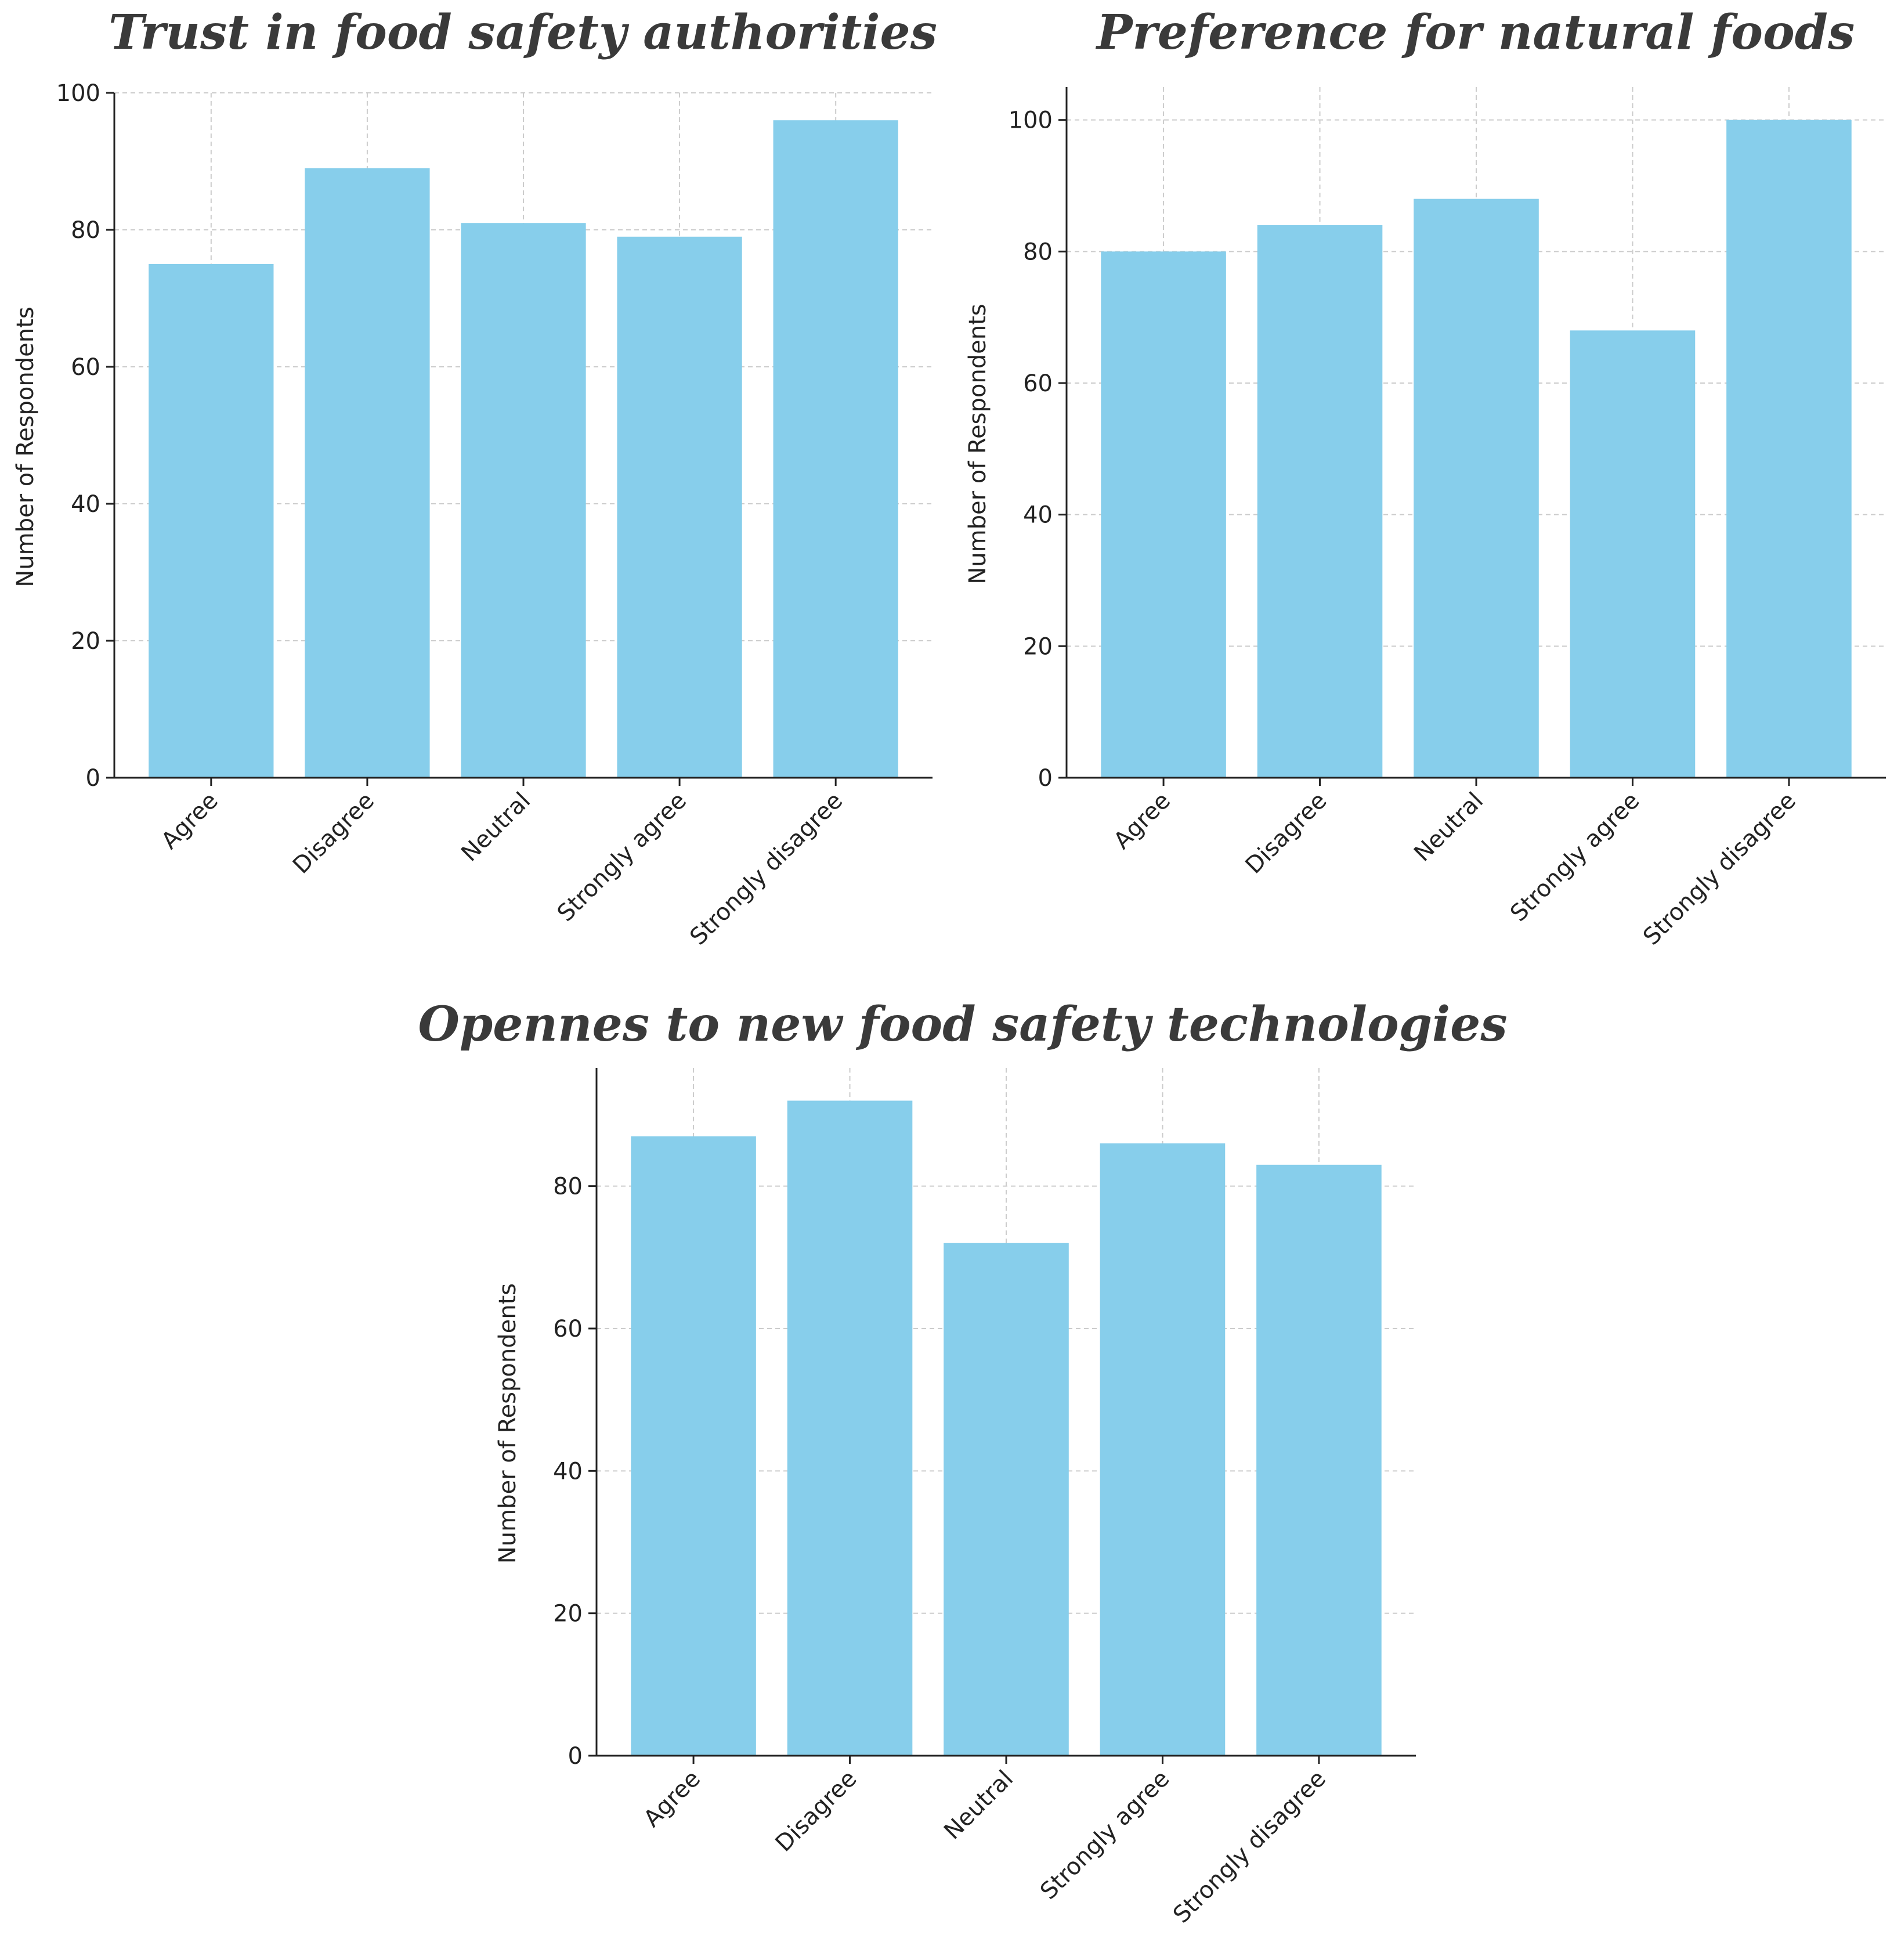 Image resolution: width=1901 pixels, height=1960 pixels. I want to click on chart-title: Opennes to new food safety technologies, so click(963, 1024).